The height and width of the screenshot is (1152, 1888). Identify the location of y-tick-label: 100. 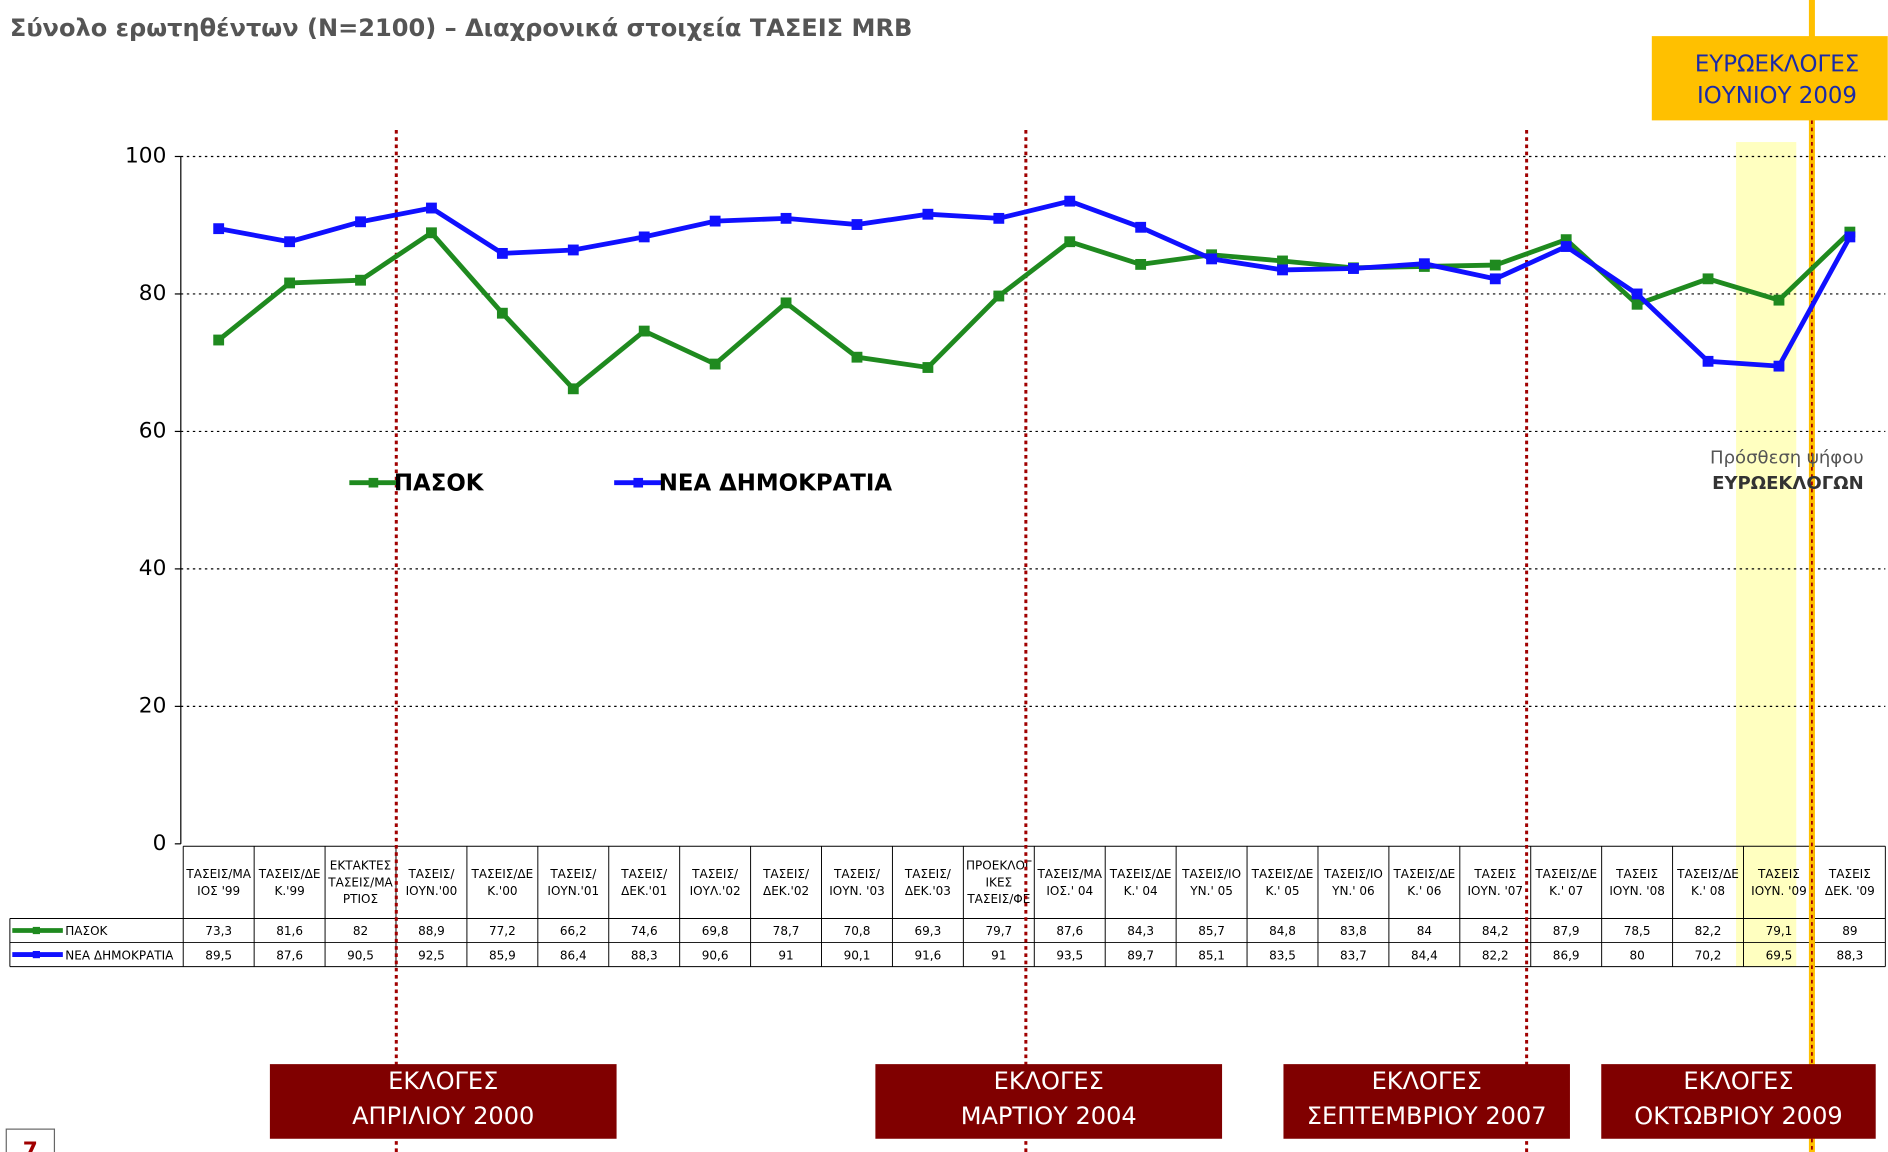
(145, 155).